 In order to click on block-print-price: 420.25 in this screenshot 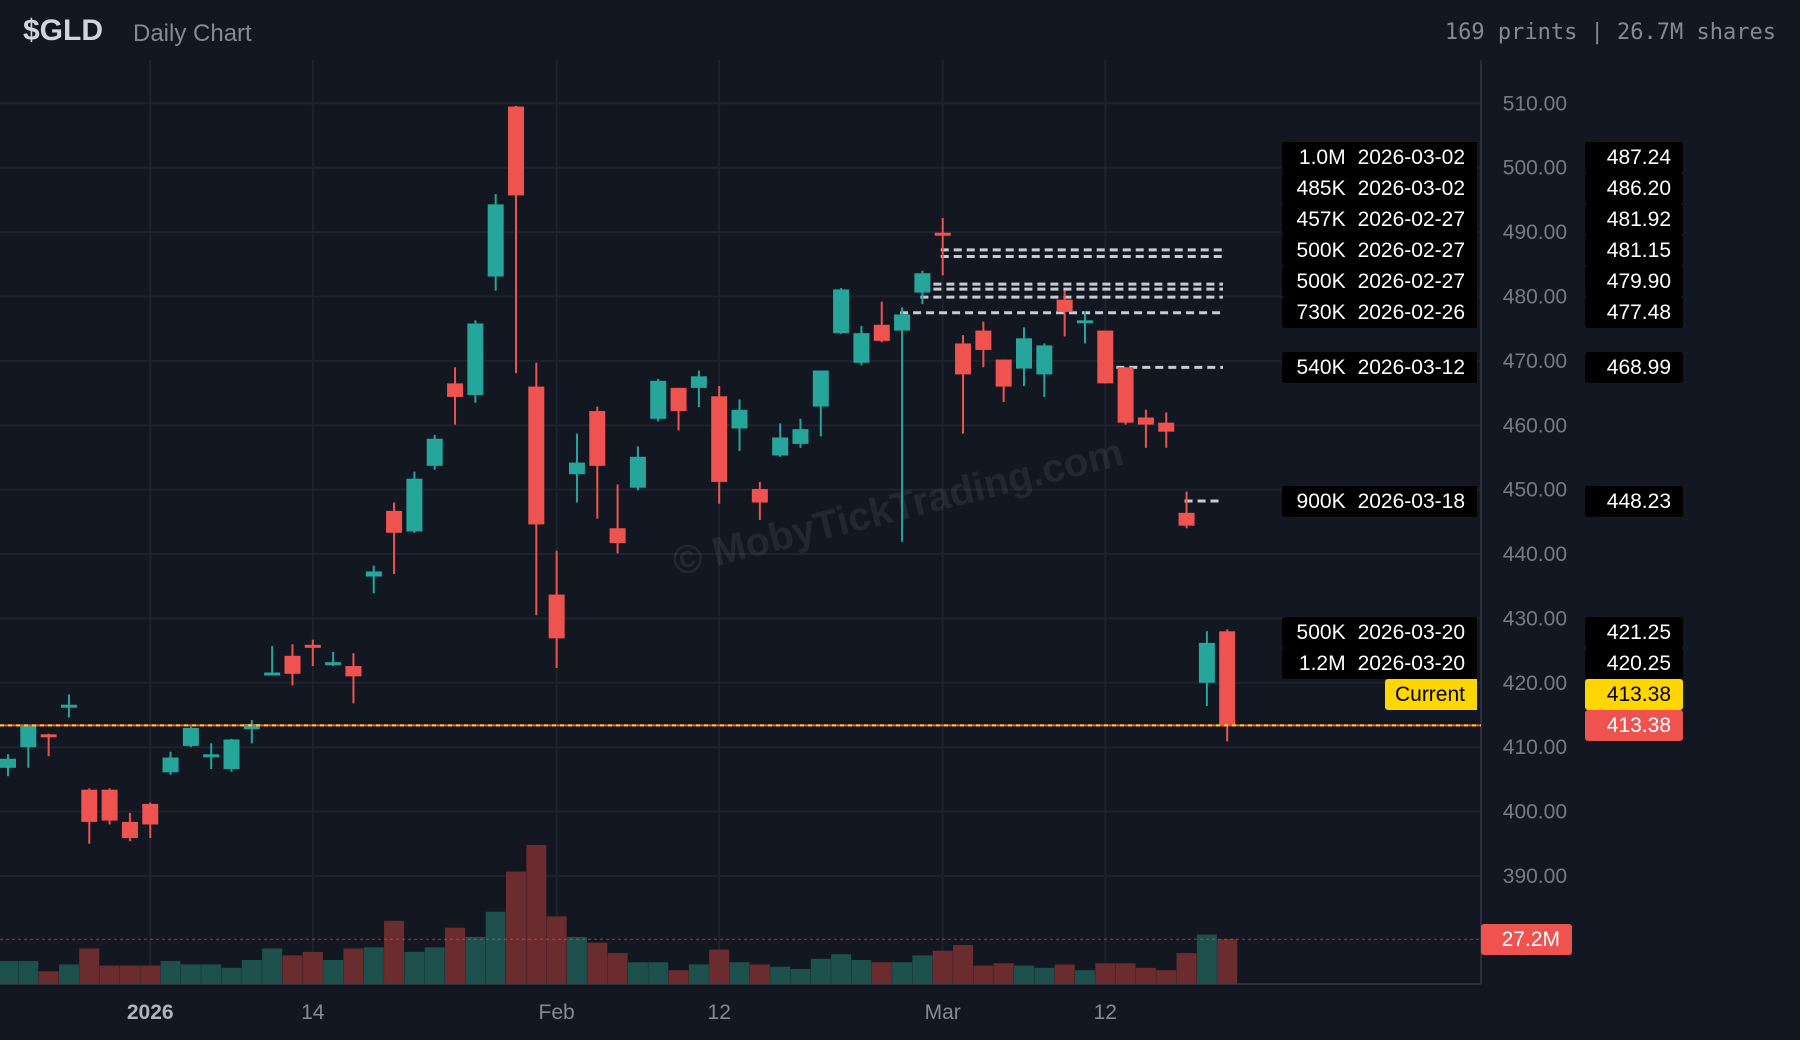, I will do `click(1634, 663)`.